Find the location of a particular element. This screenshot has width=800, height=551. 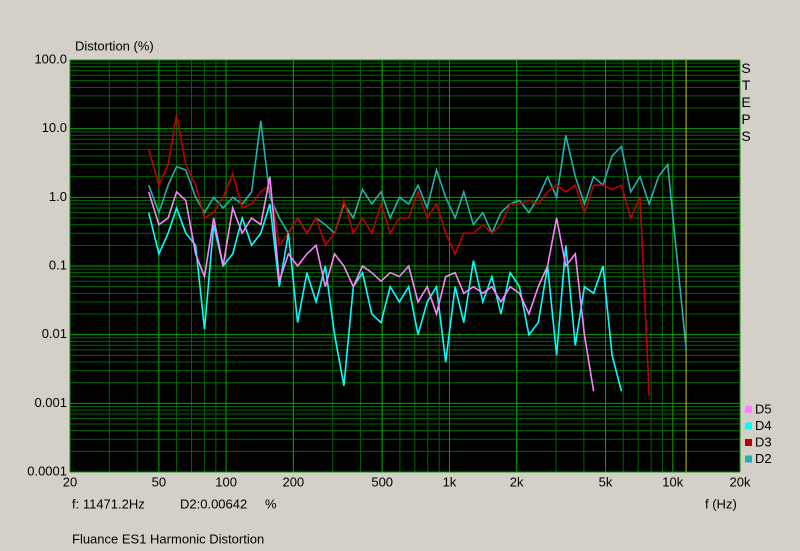

legend-label: D5 is located at coordinates (763, 408).